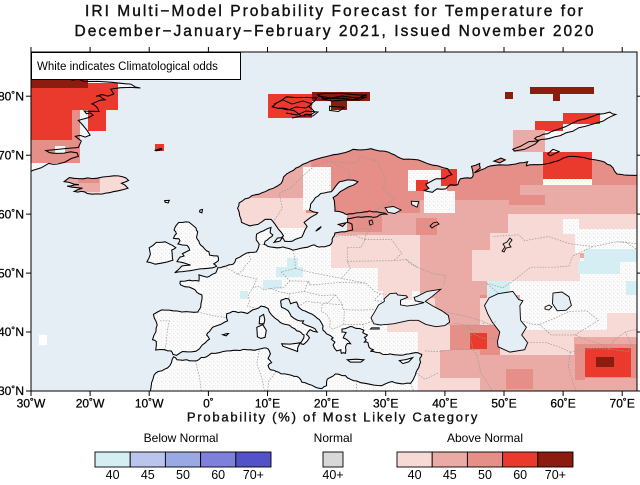 Image resolution: width=640 pixels, height=485 pixels. Describe the element at coordinates (149, 404) in the screenshot. I see `svg-text: 10˚W` at that location.